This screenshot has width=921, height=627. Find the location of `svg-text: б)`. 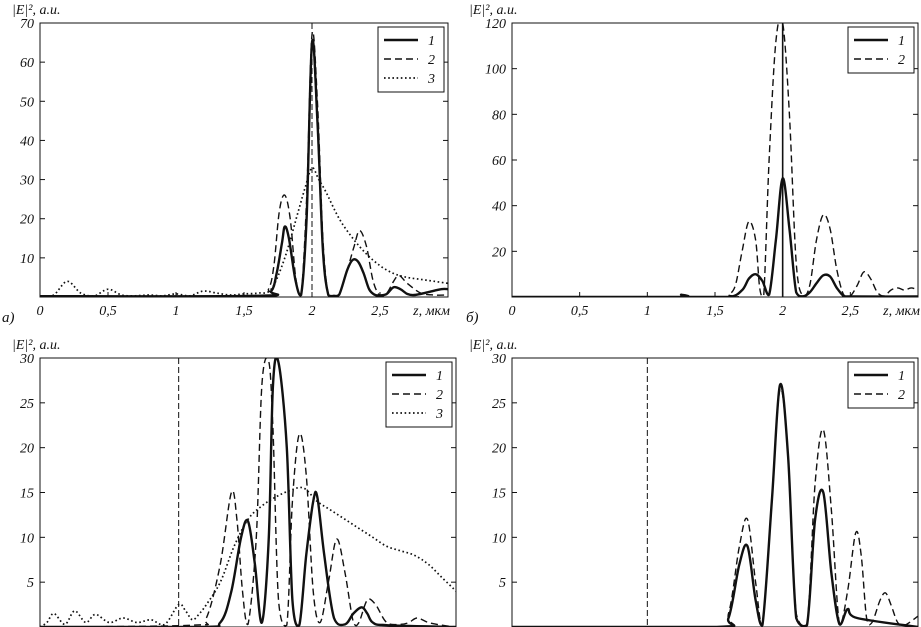

svg-text: б) is located at coordinates (472, 318).